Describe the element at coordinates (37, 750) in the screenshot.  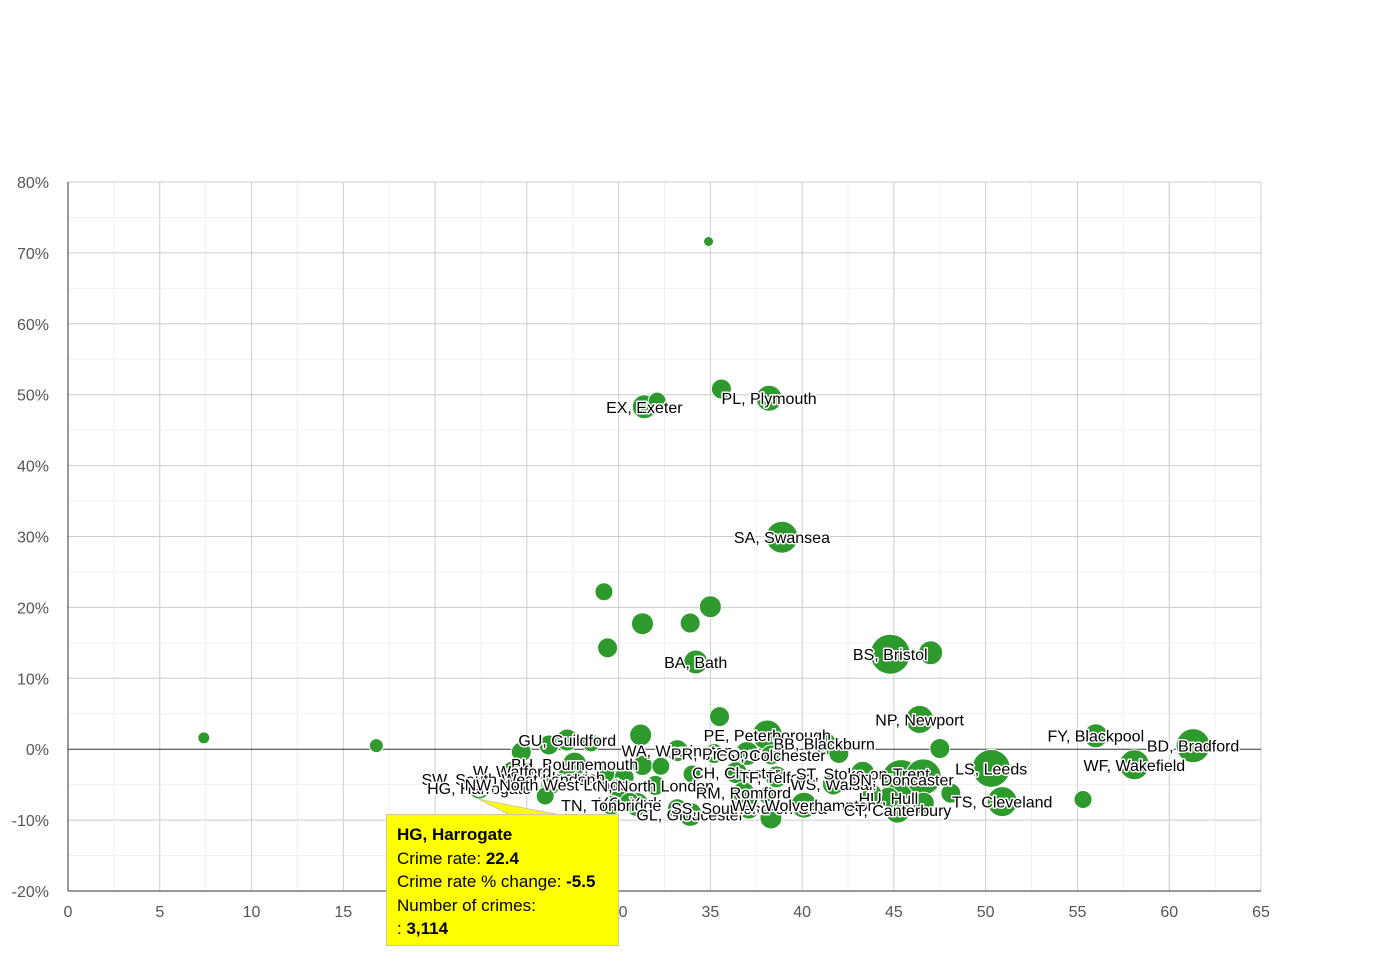
I see `y-tick-label: 0%` at that location.